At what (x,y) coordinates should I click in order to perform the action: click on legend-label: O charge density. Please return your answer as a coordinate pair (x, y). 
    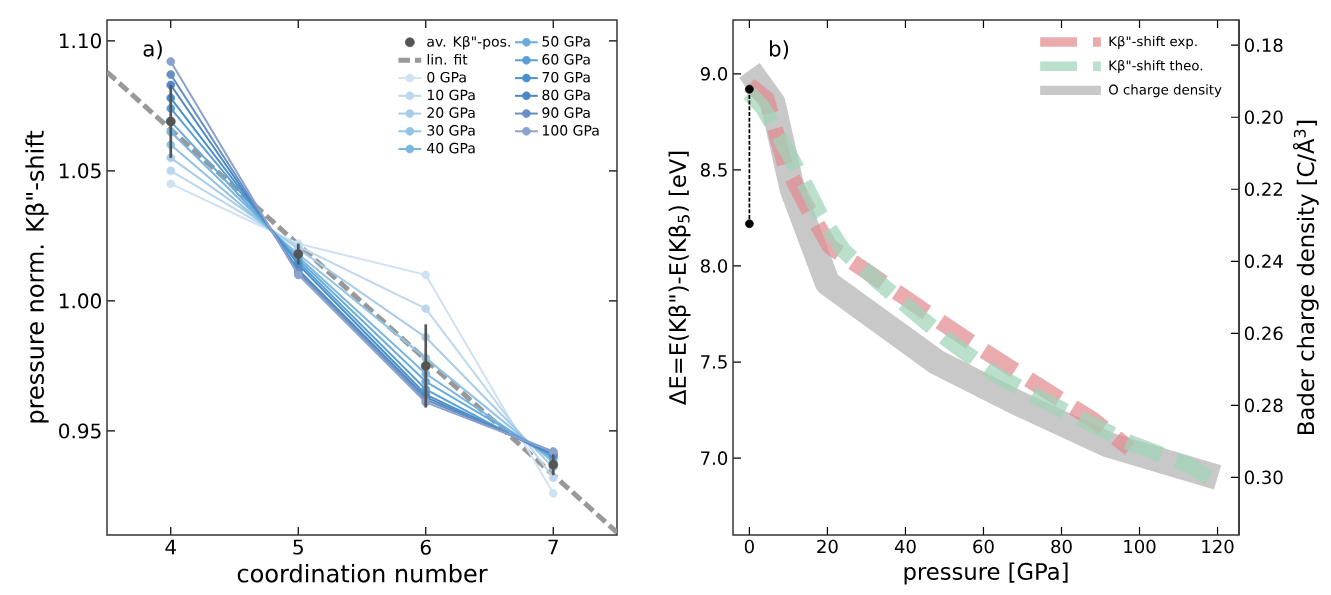
    Looking at the image, I should click on (1165, 91).